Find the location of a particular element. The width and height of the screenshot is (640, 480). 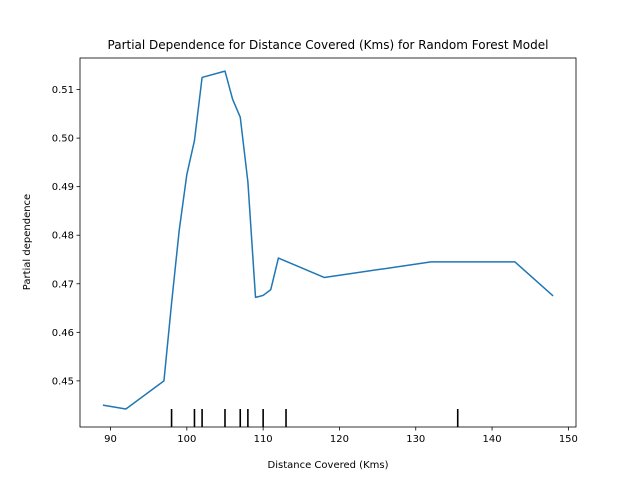

y-tick-label: 0.45 is located at coordinates (63, 381).